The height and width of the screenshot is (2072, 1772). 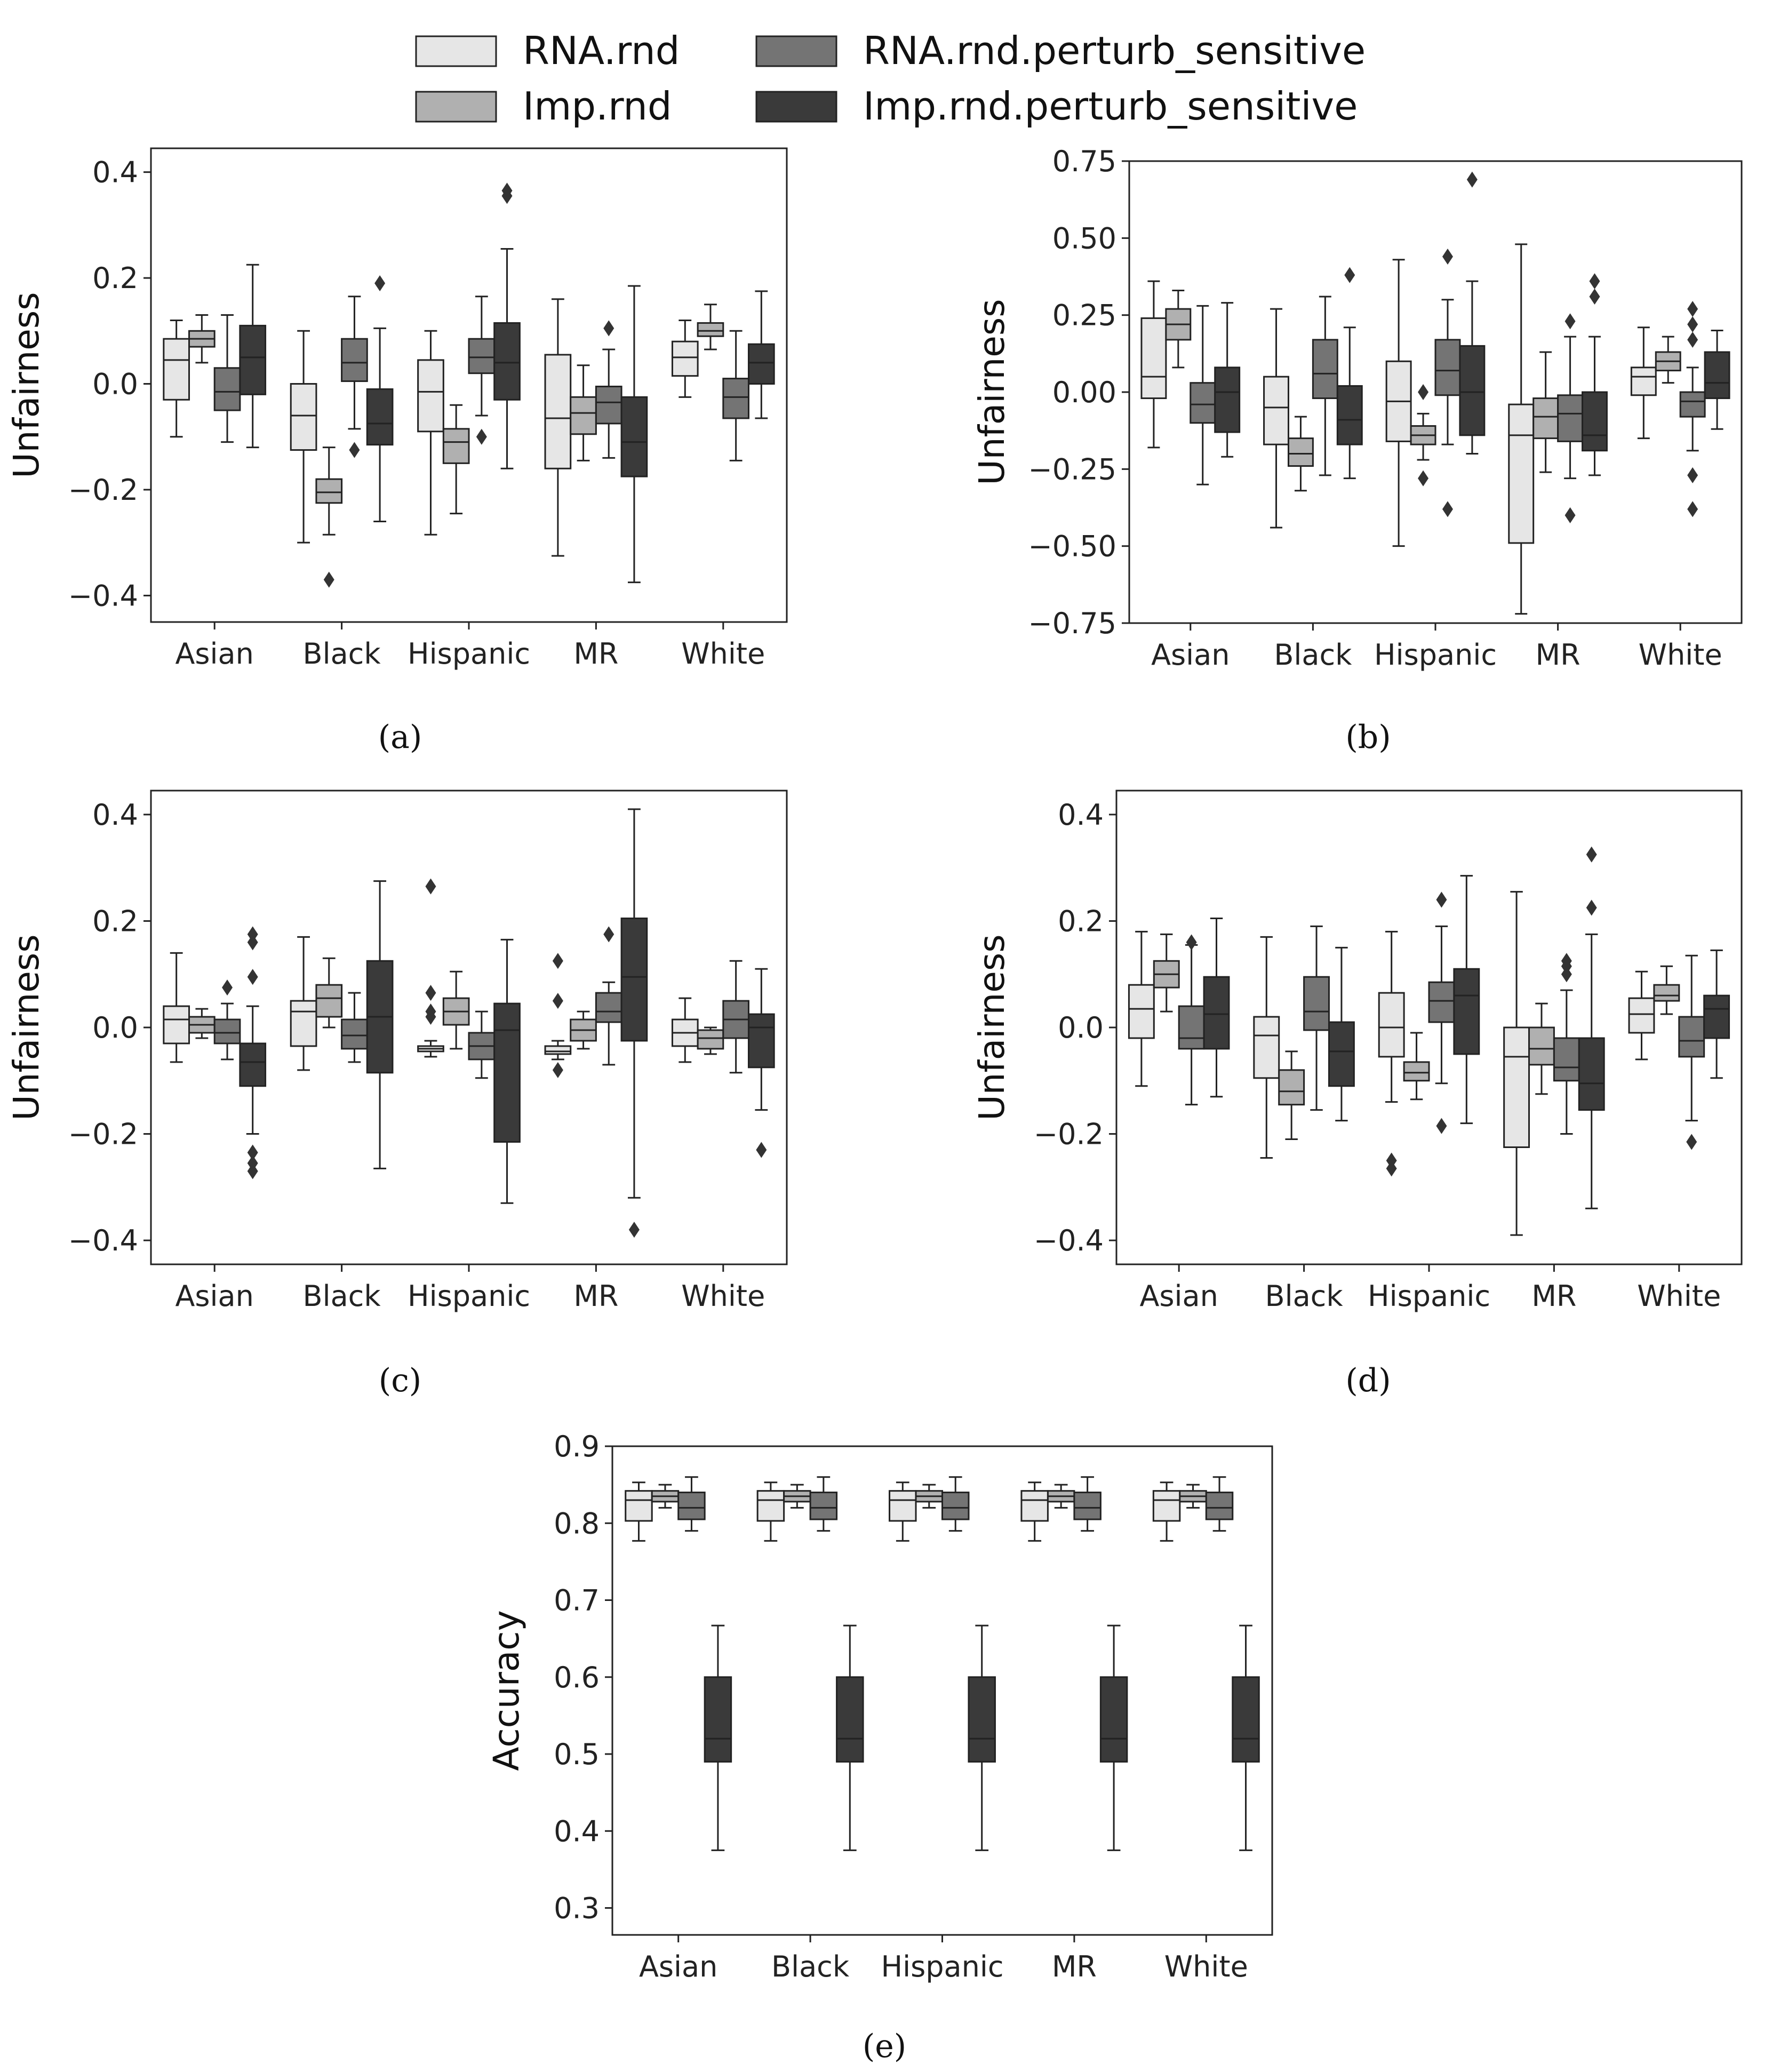 I want to click on y-tick-label: 0.25, so click(x=1084, y=315).